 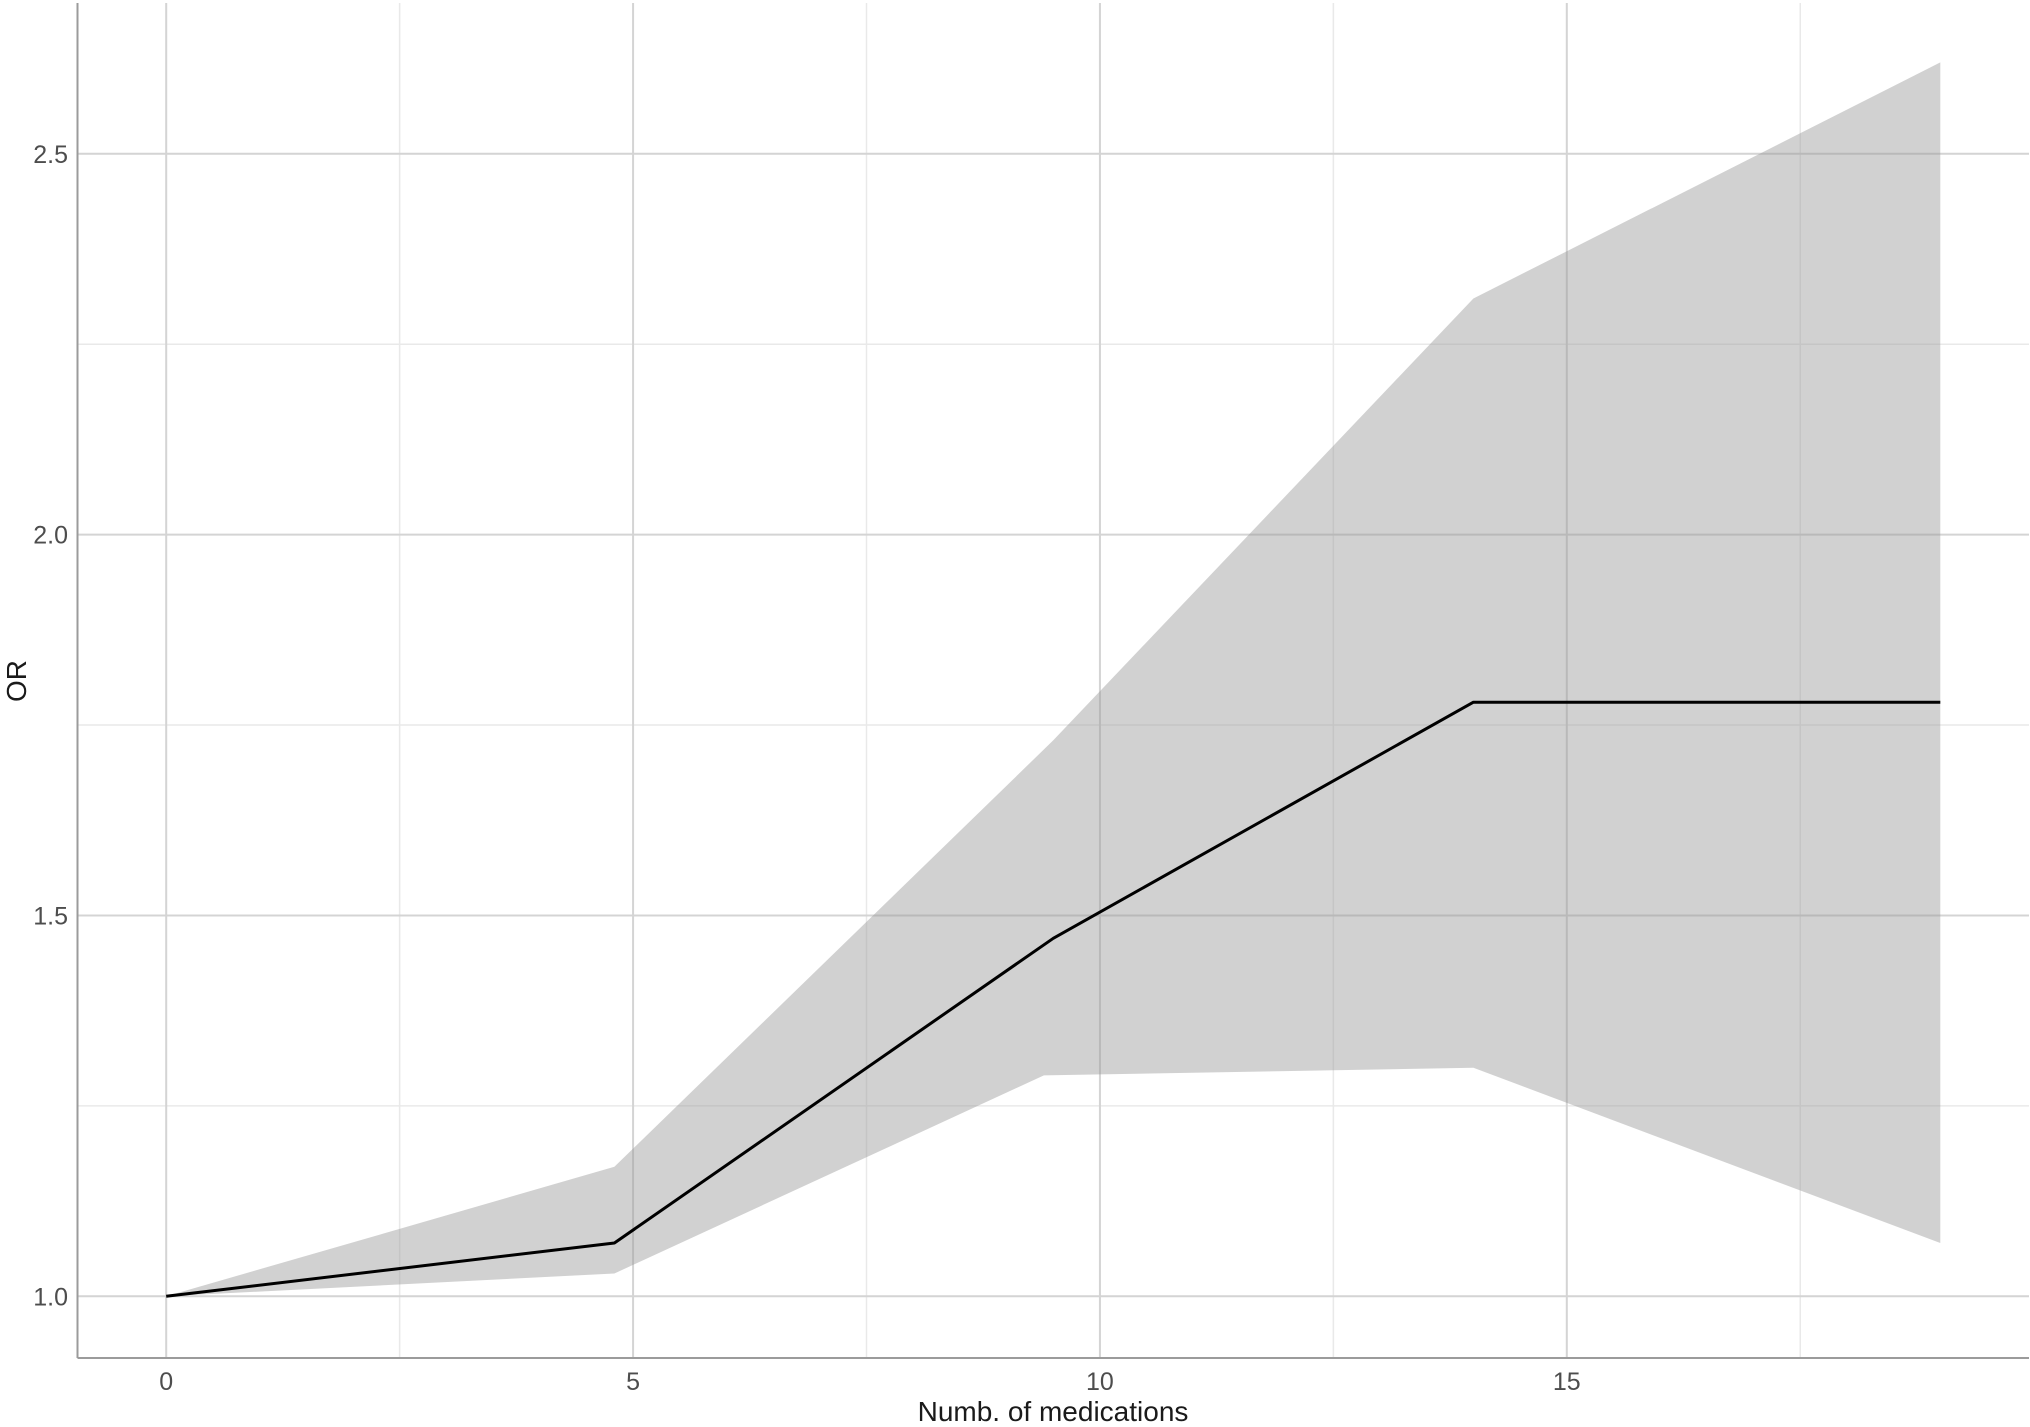 I want to click on x-tick-label: 10, so click(x=1100, y=1382).